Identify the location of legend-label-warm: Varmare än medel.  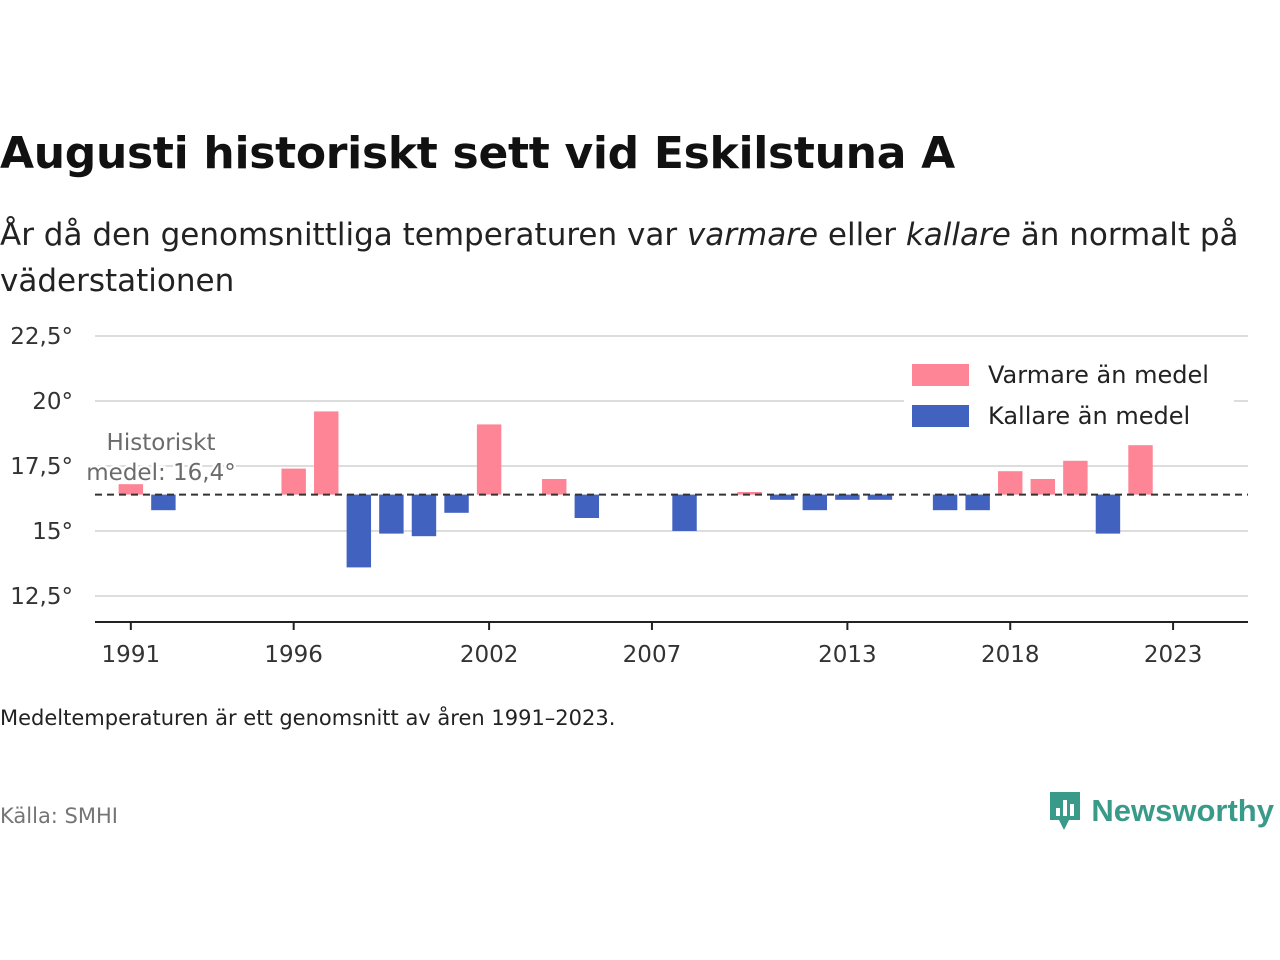
(1098, 375).